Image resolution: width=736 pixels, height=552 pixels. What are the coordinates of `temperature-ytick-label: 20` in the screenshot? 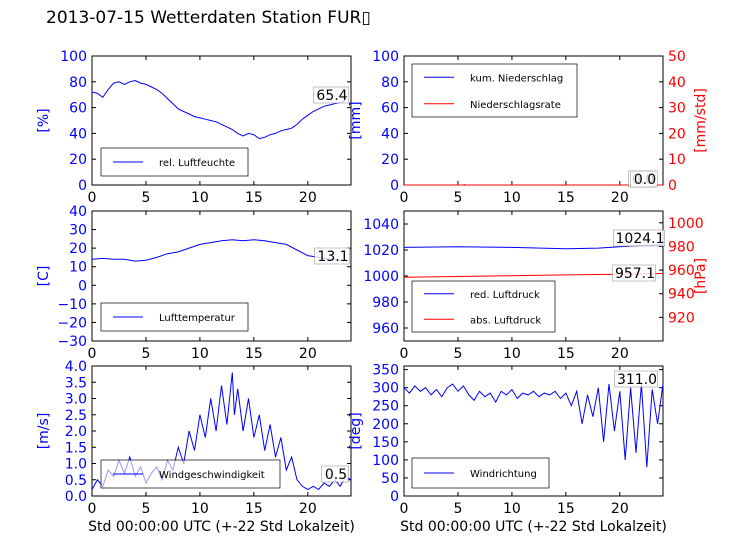 It's located at (78, 249).